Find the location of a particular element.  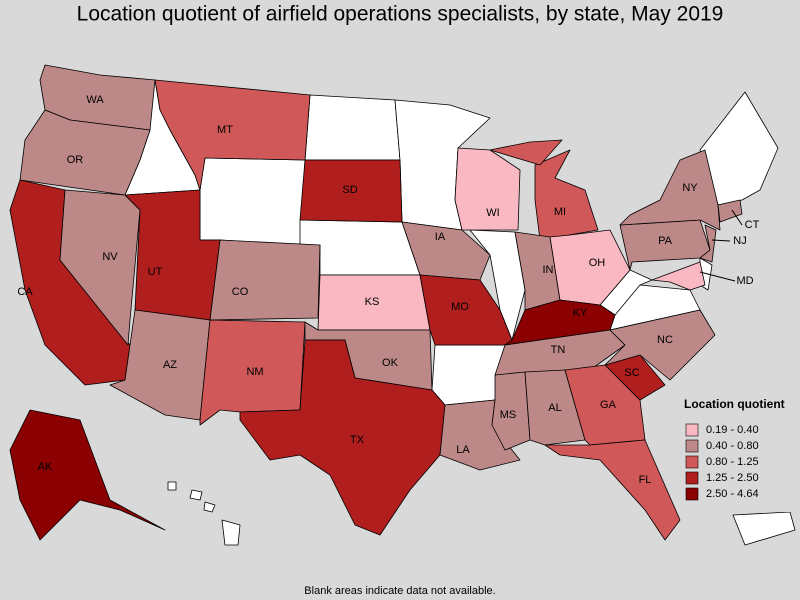

state-label: NV is located at coordinates (110, 257).